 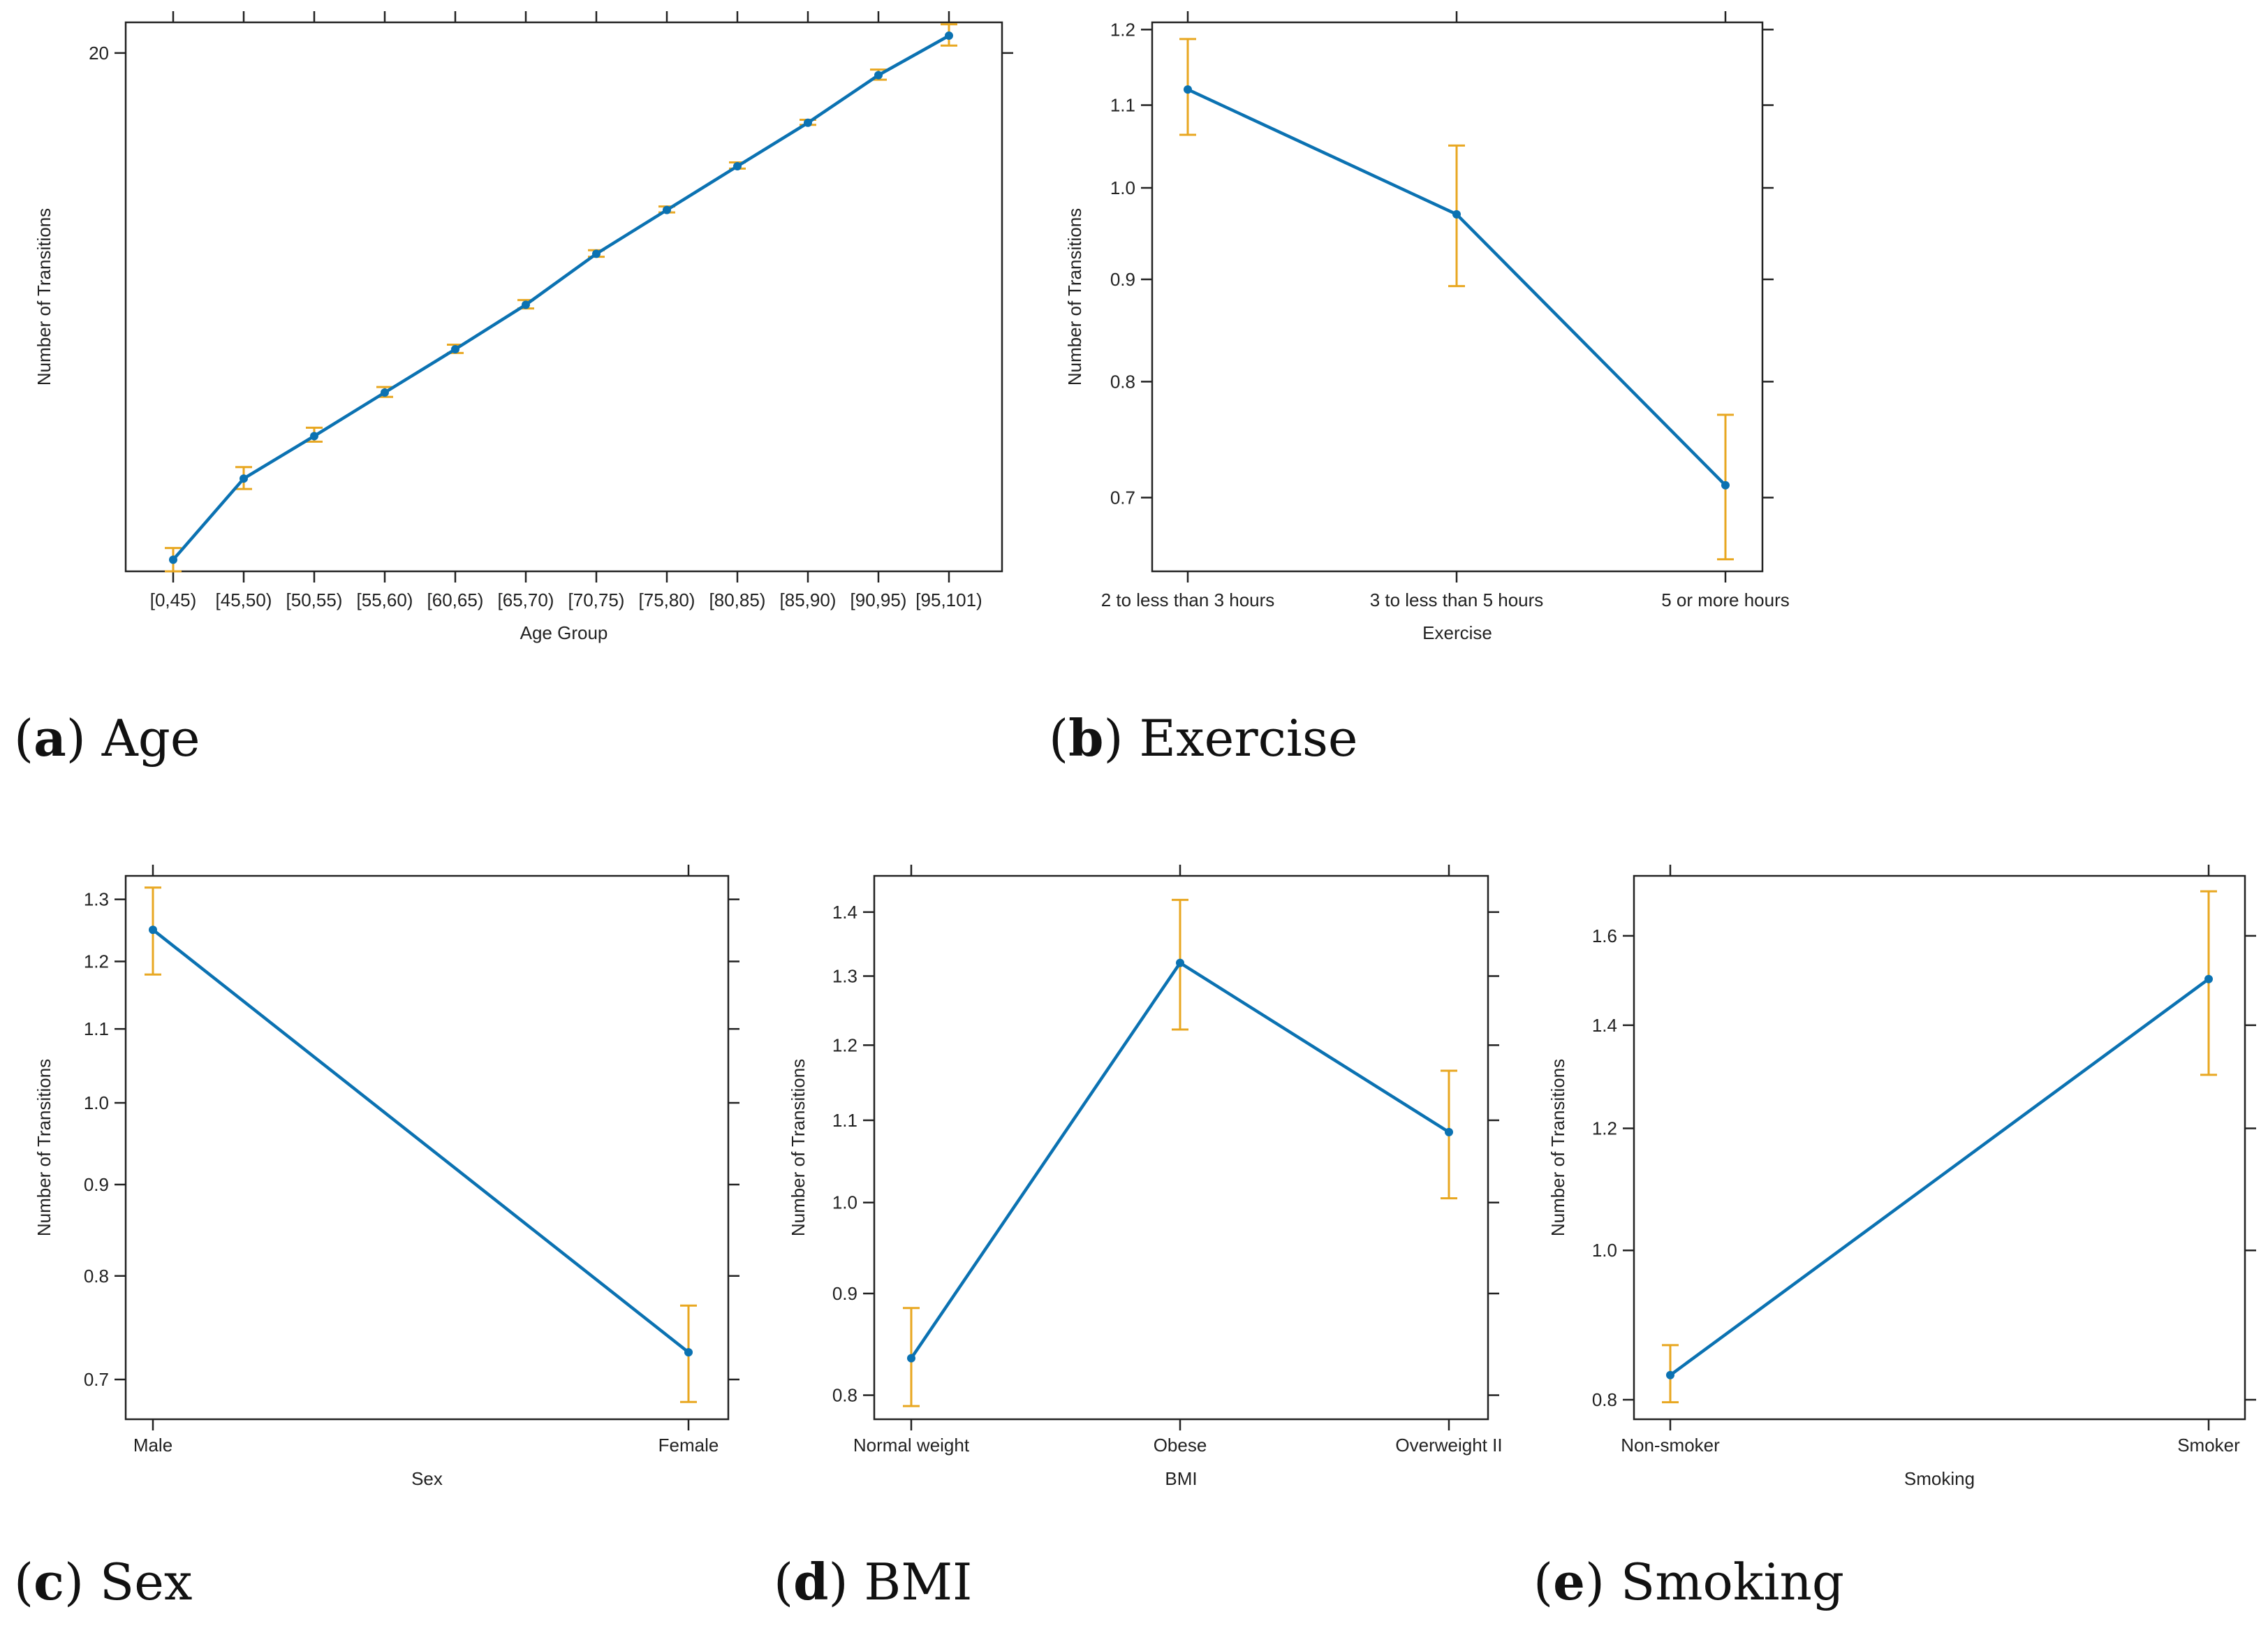 I want to click on x-tick-label: [75,80), so click(x=667, y=599).